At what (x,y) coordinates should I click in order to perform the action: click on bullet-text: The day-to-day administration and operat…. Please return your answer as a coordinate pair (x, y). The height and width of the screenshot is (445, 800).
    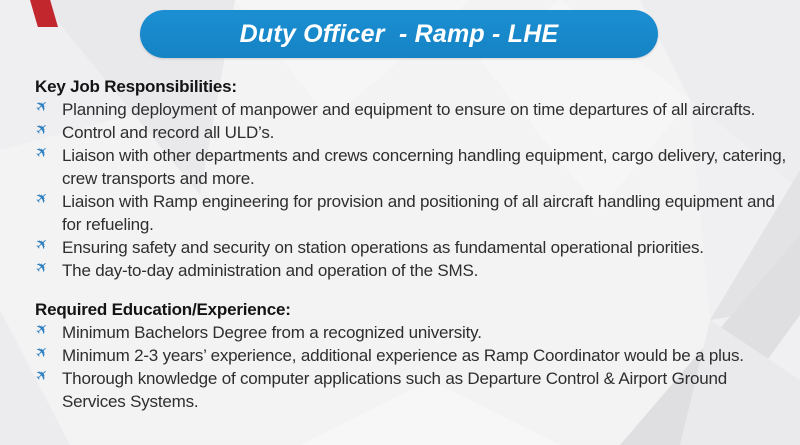
    Looking at the image, I should click on (270, 270).